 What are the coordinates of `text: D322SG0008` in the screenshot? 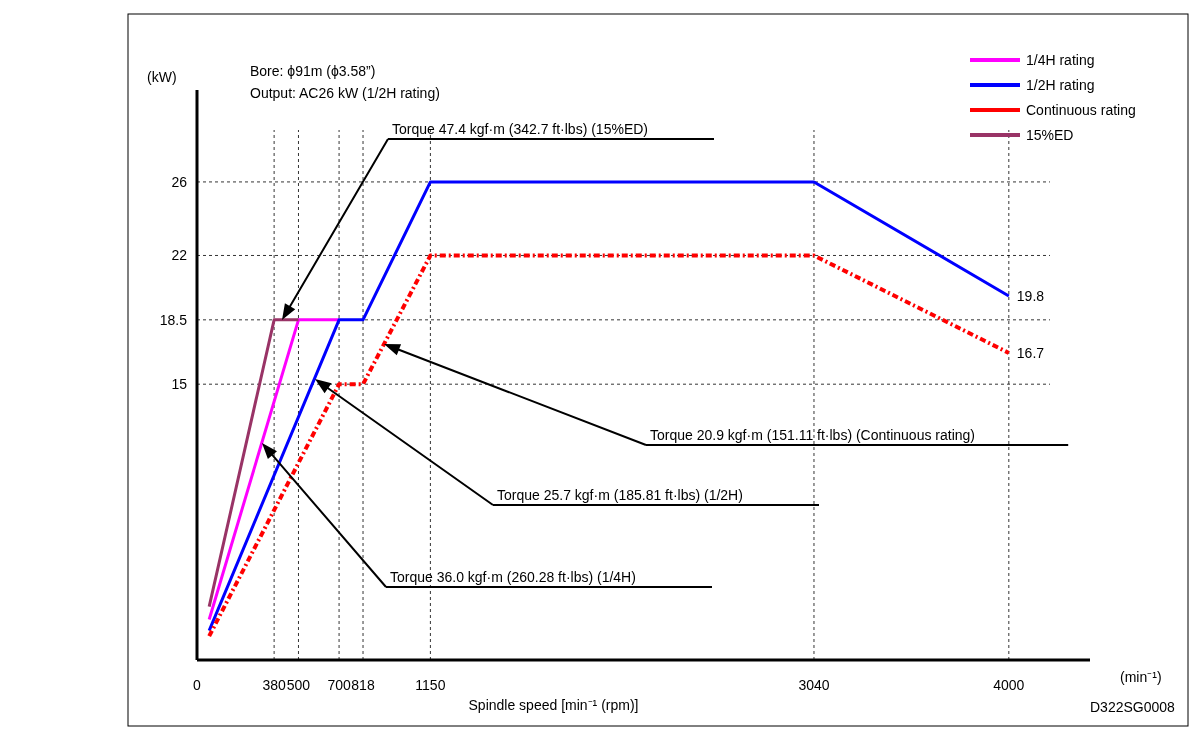 It's located at (1133, 707).